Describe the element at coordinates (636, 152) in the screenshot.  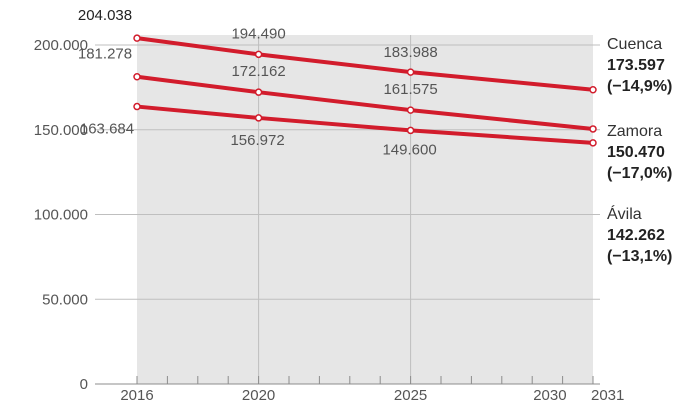
I see `series-end-value: 150.470` at that location.